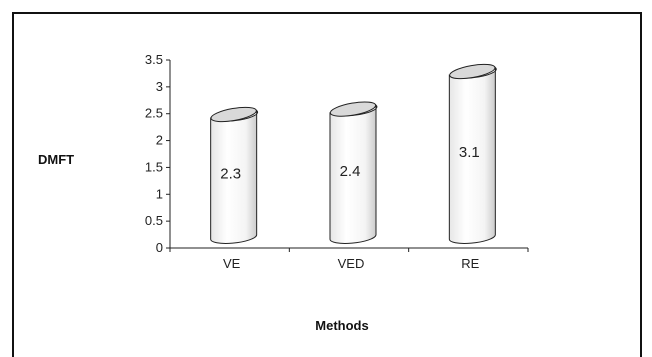 This screenshot has height=357, width=652. Describe the element at coordinates (341, 325) in the screenshot. I see `x-axis-label: Methods` at that location.